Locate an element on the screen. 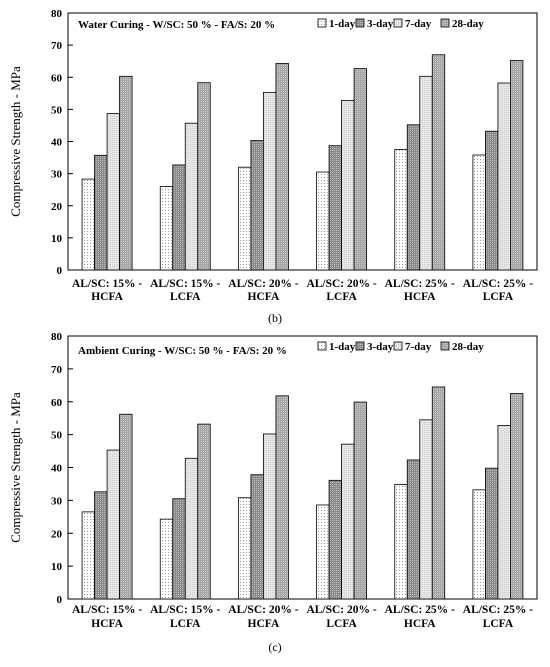  chart-title-b: Water Curing - W/SC: 50 % - FA/S: 20 % is located at coordinates (176, 25).